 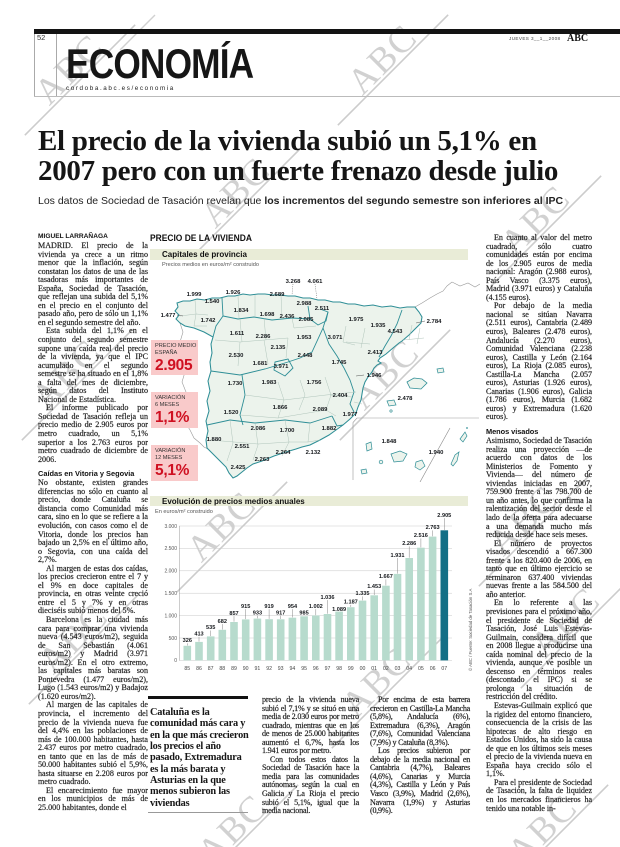 I want to click on svg-text: 99, so click(x=351, y=669).